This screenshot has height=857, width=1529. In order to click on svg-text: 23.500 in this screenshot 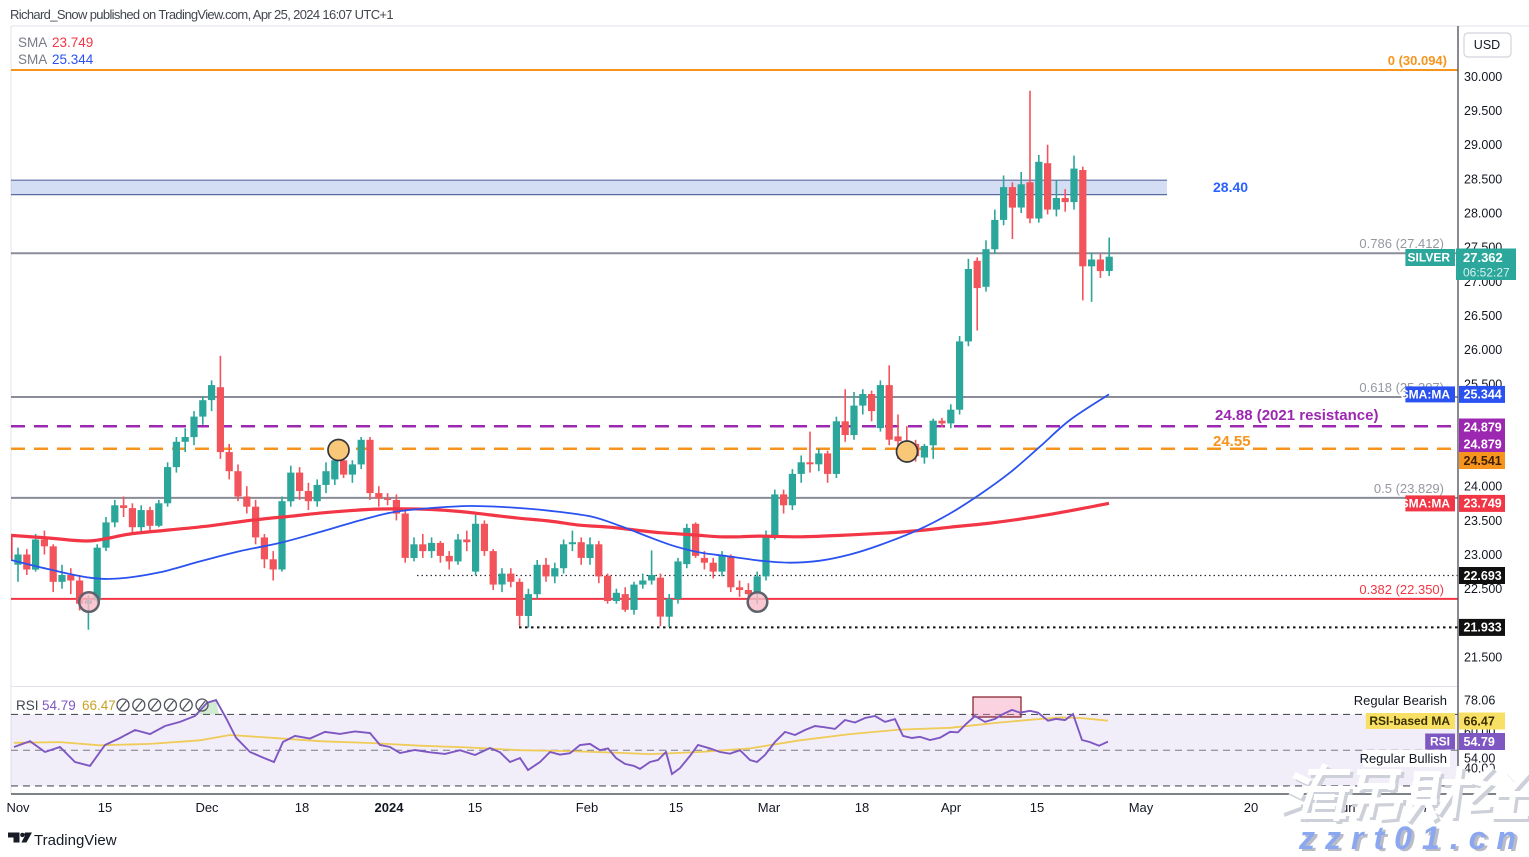, I will do `click(1483, 521)`.